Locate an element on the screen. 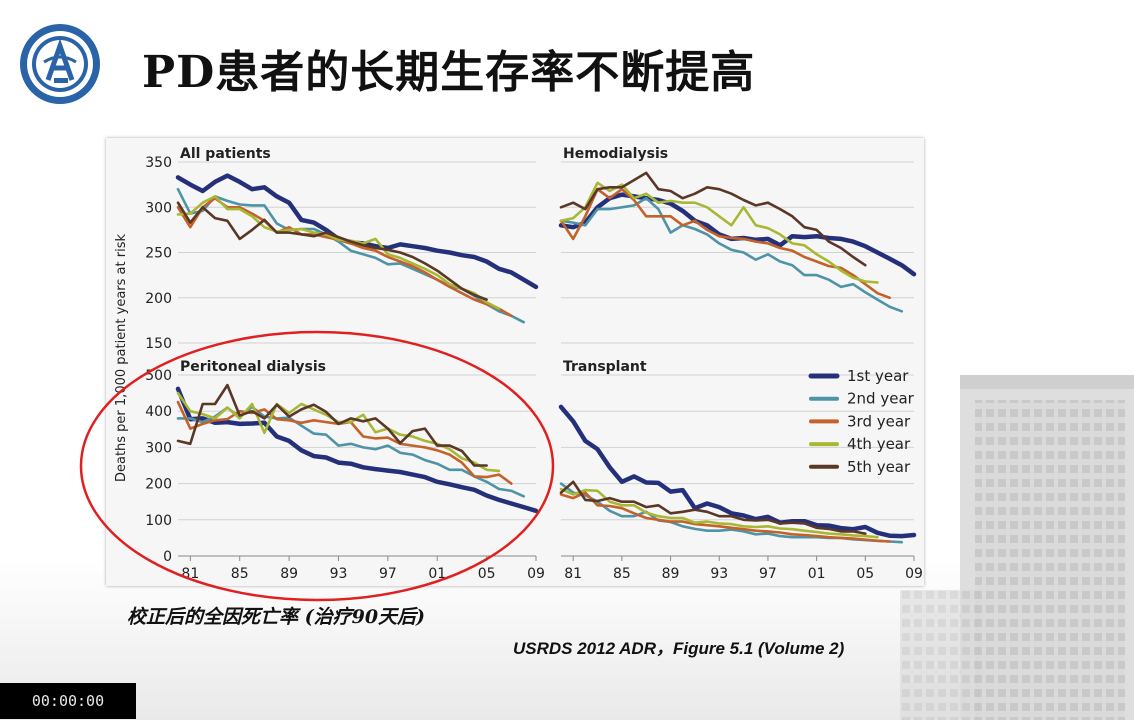 The width and height of the screenshot is (1134, 720). chart-caption: 校正后的全因死亡率 (治疗90天后) is located at coordinates (276, 617).